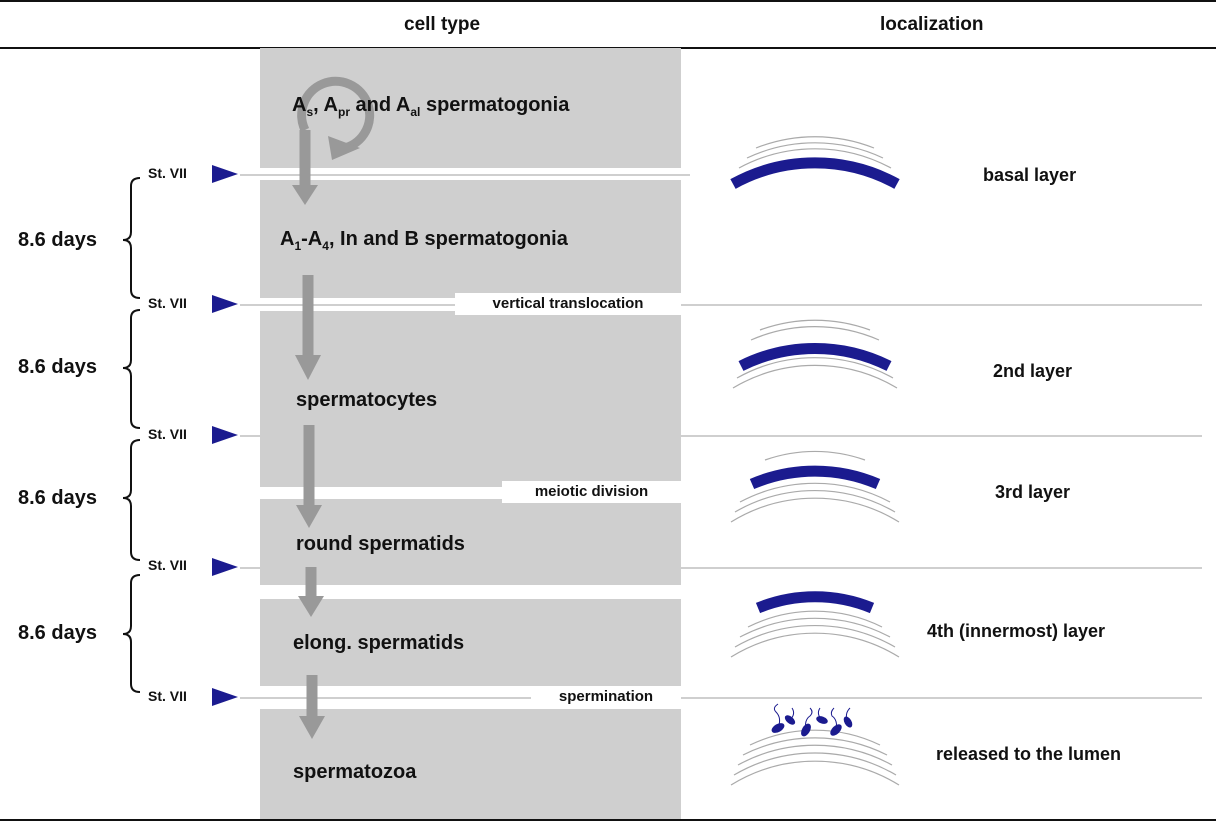 Image resolution: width=1216 pixels, height=822 pixels. What do you see at coordinates (57, 367) in the screenshot?
I see `duration-label-2: 8.6 days` at bounding box center [57, 367].